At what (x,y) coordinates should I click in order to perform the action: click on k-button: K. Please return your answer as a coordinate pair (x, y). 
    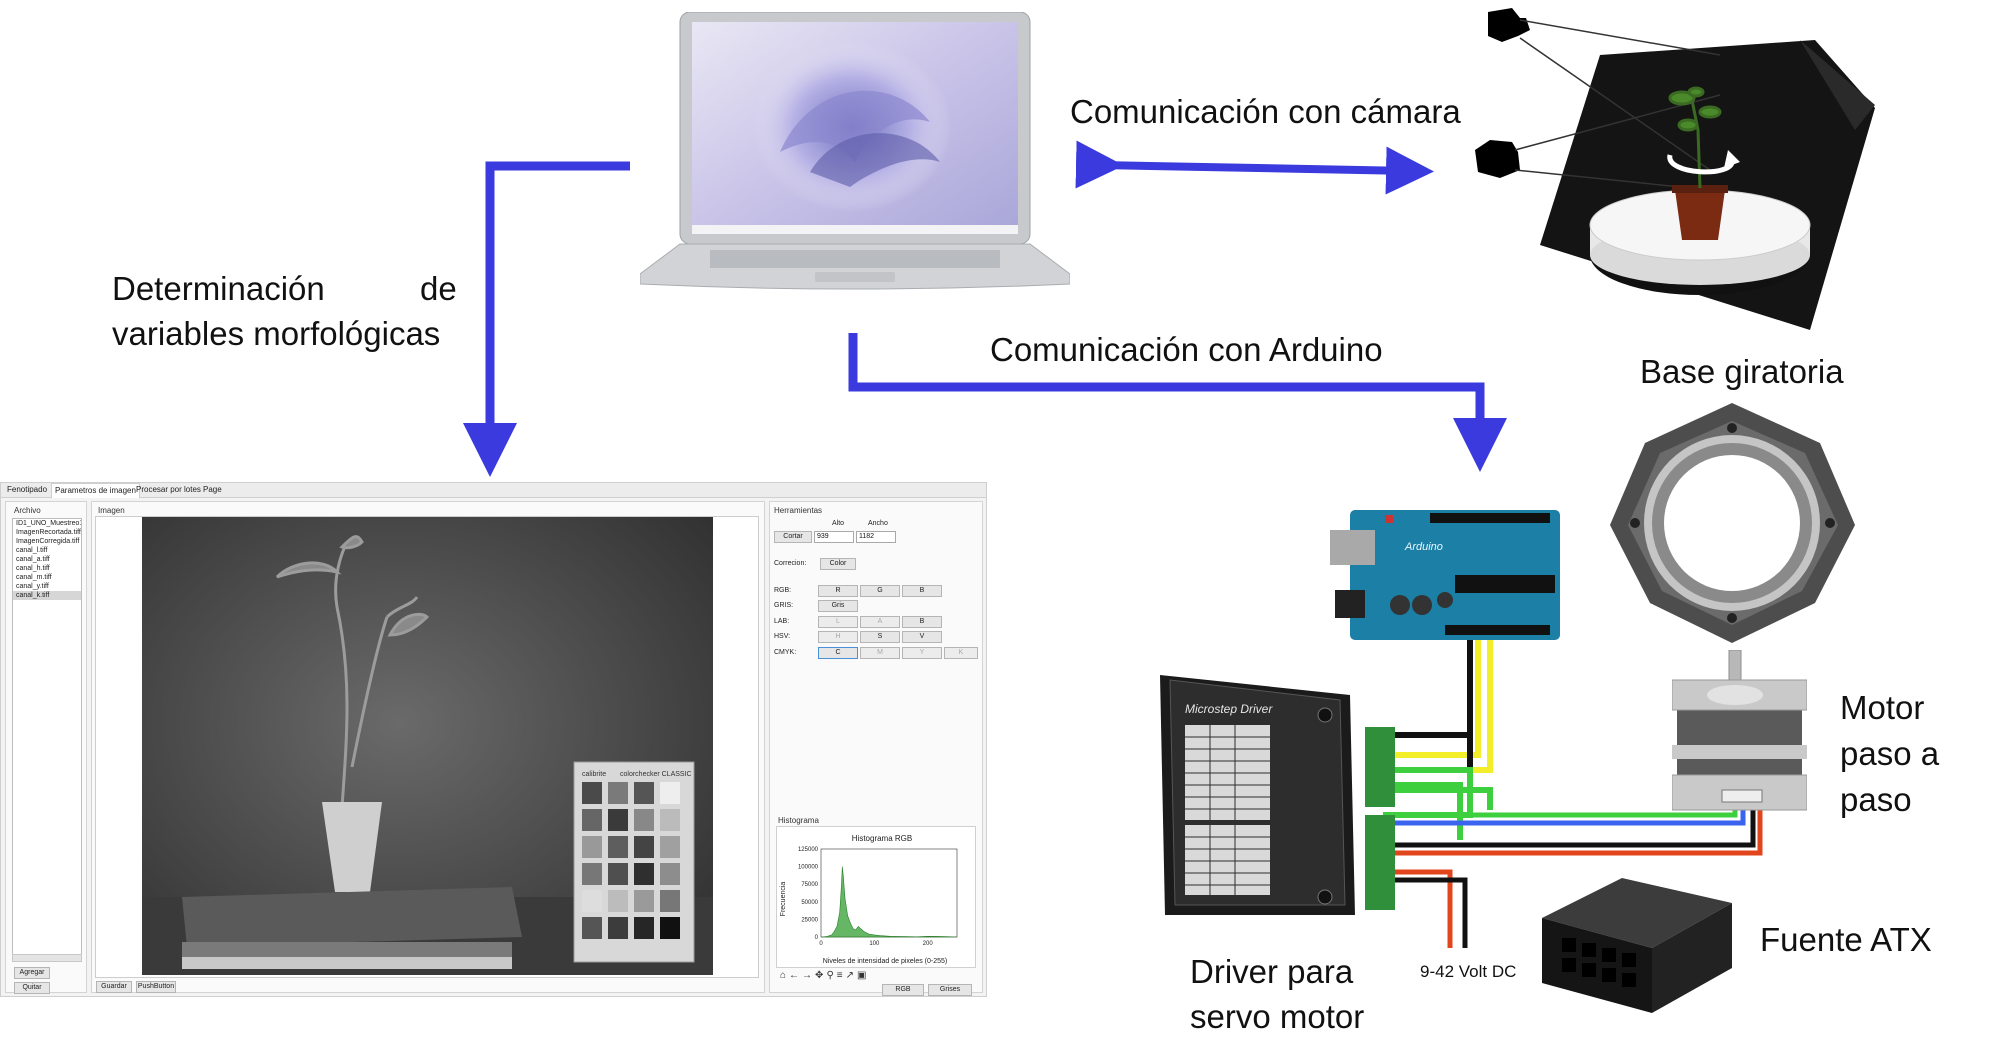
    Looking at the image, I should click on (961, 653).